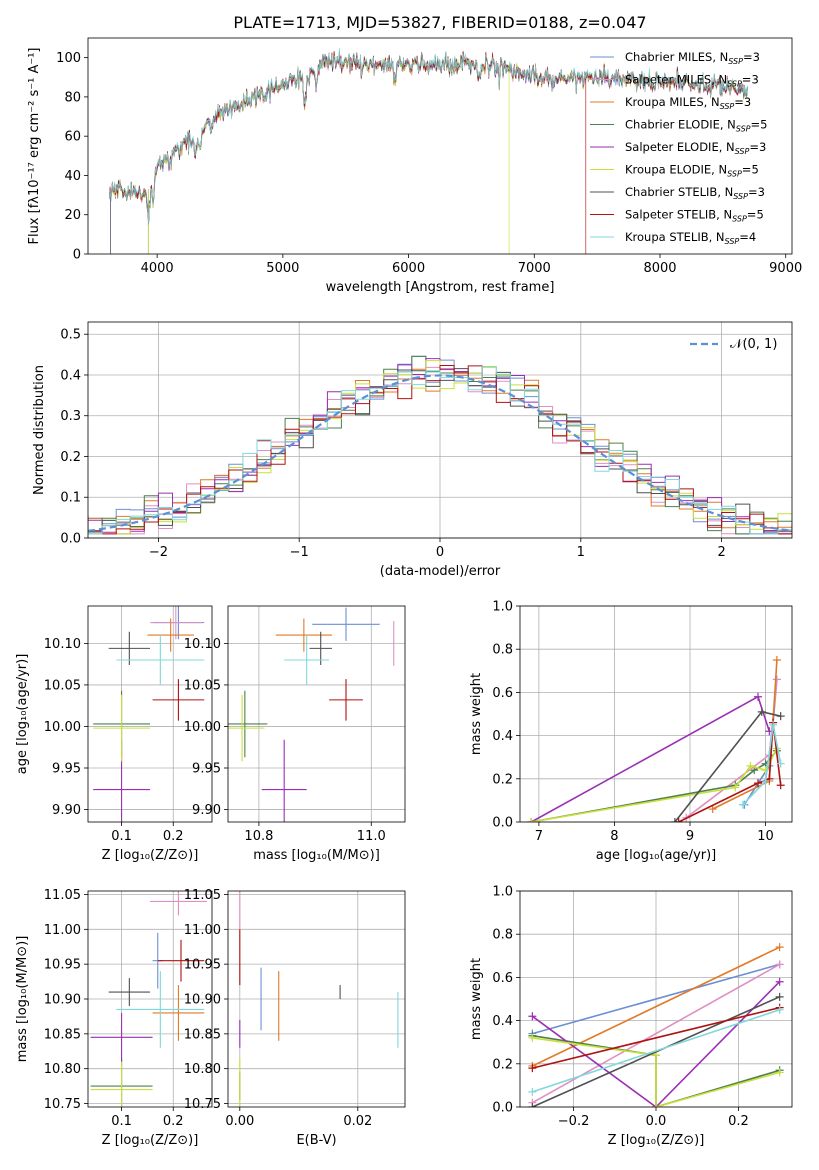  Describe the element at coordinates (502, 978) in the screenshot. I see `y-tick-label: 0.6` at that location.